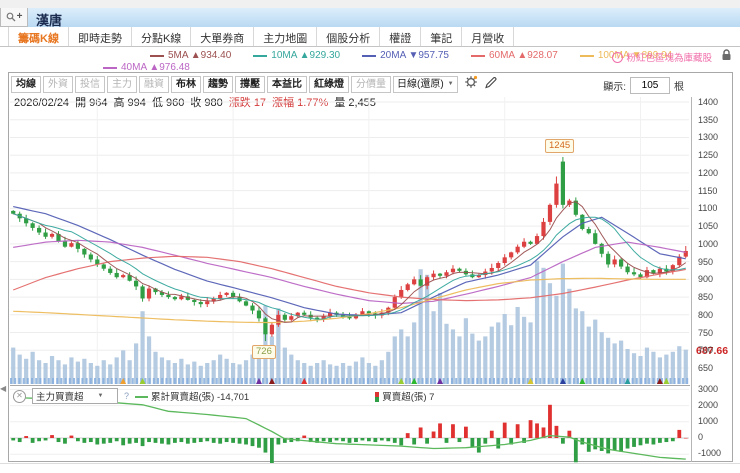 Image resolution: width=740 pixels, height=473 pixels. What do you see at coordinates (408, 397) in the screenshot?
I see `subchart-legend-bar-text: 買賣超(張) 7` at bounding box center [408, 397].